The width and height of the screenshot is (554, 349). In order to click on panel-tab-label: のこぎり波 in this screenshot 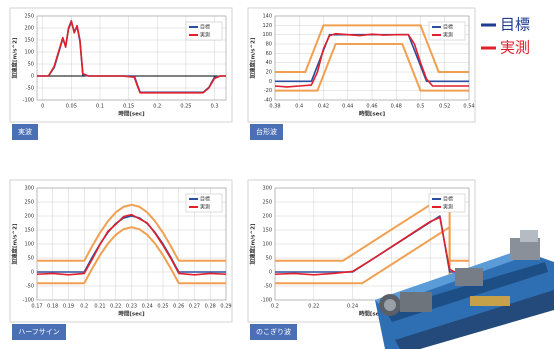, I will do `click(273, 331)`.